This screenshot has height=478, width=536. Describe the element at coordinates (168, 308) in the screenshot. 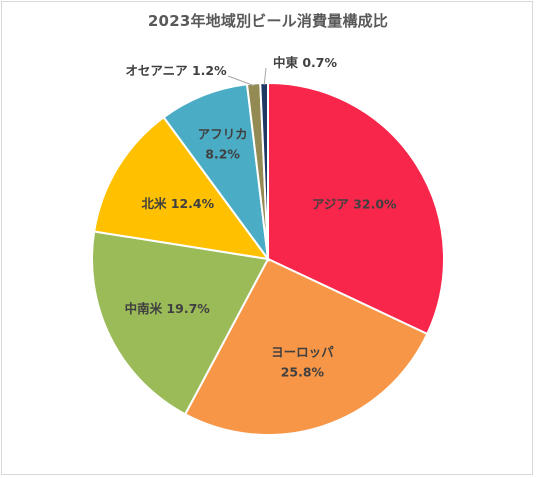

I see `slice-label-3: 中南米 19.7%` at that location.